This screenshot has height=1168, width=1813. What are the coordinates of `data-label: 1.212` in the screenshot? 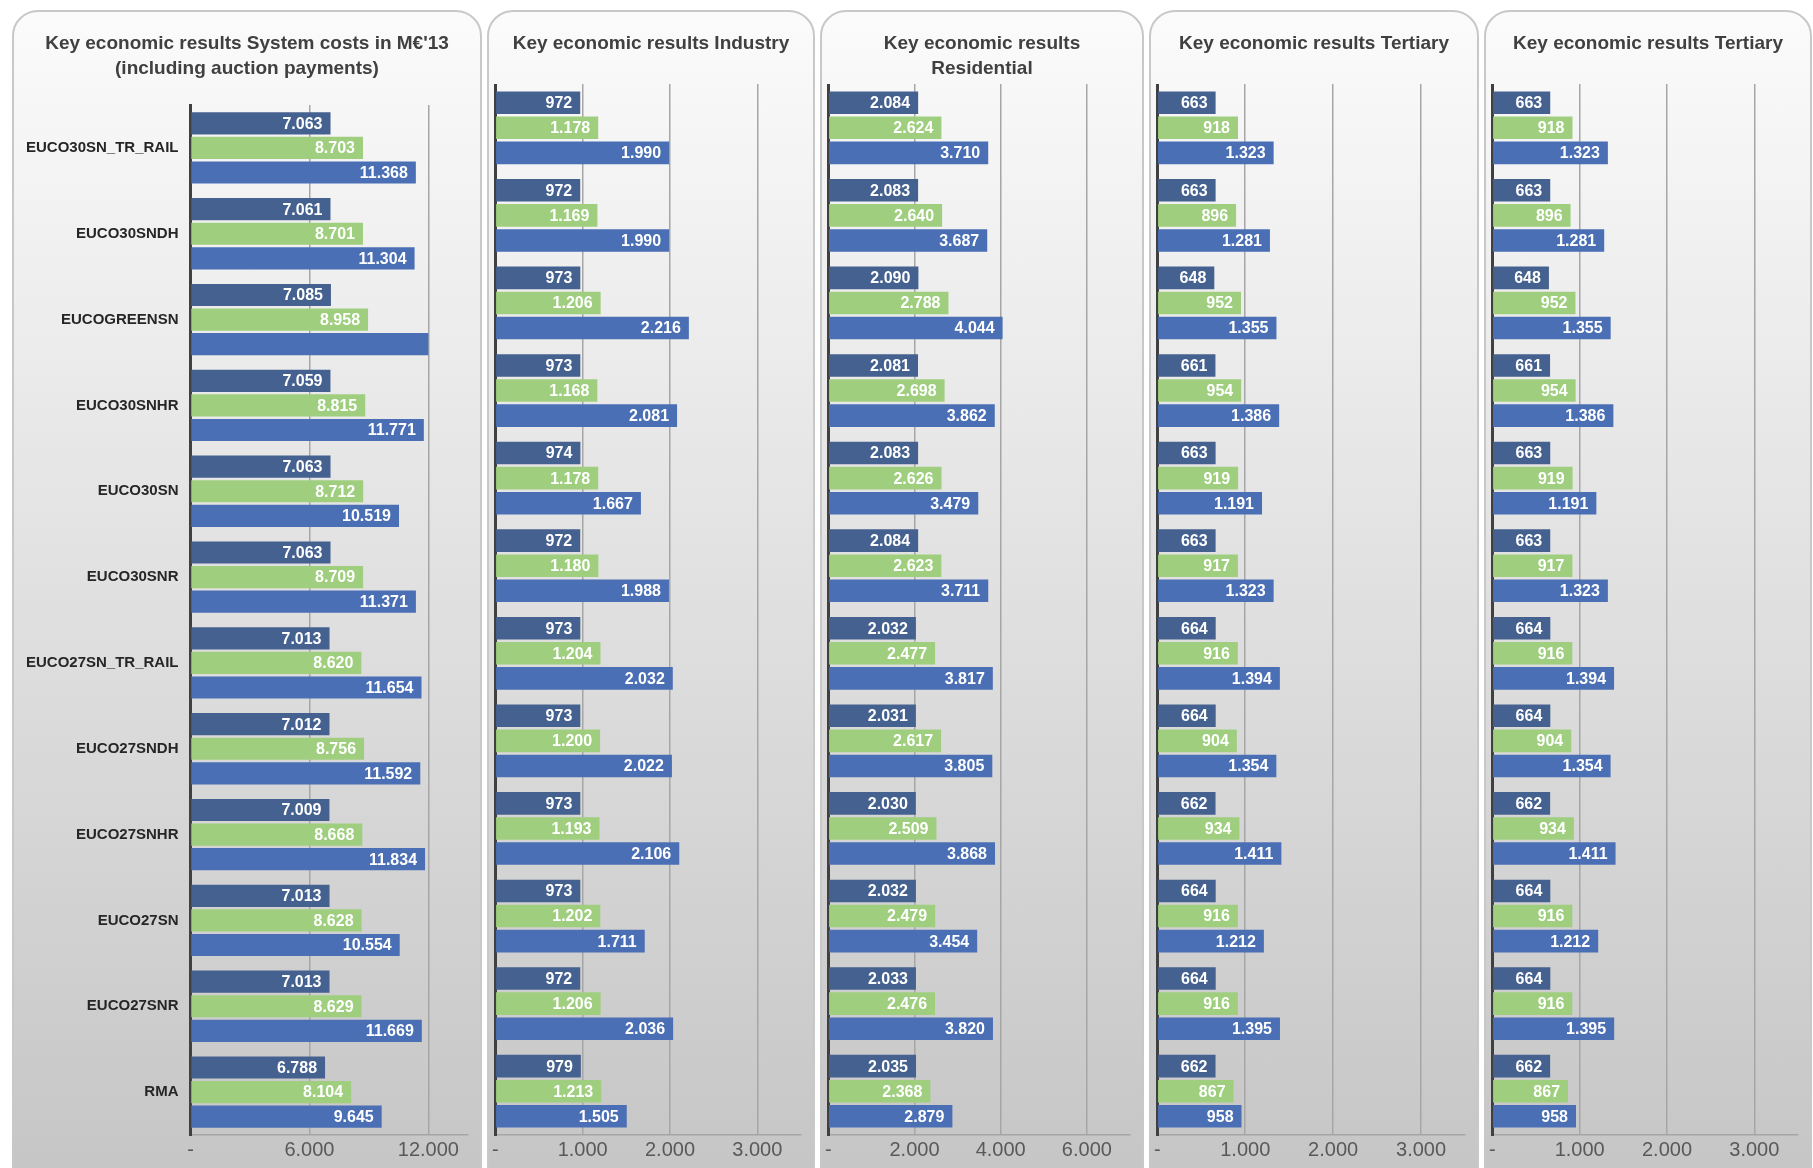 It's located at (1570, 941).